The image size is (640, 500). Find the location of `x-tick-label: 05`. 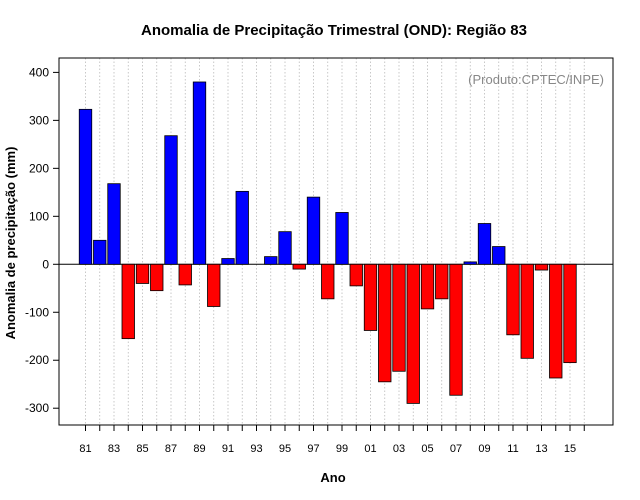

x-tick-label: 05 is located at coordinates (427, 449).